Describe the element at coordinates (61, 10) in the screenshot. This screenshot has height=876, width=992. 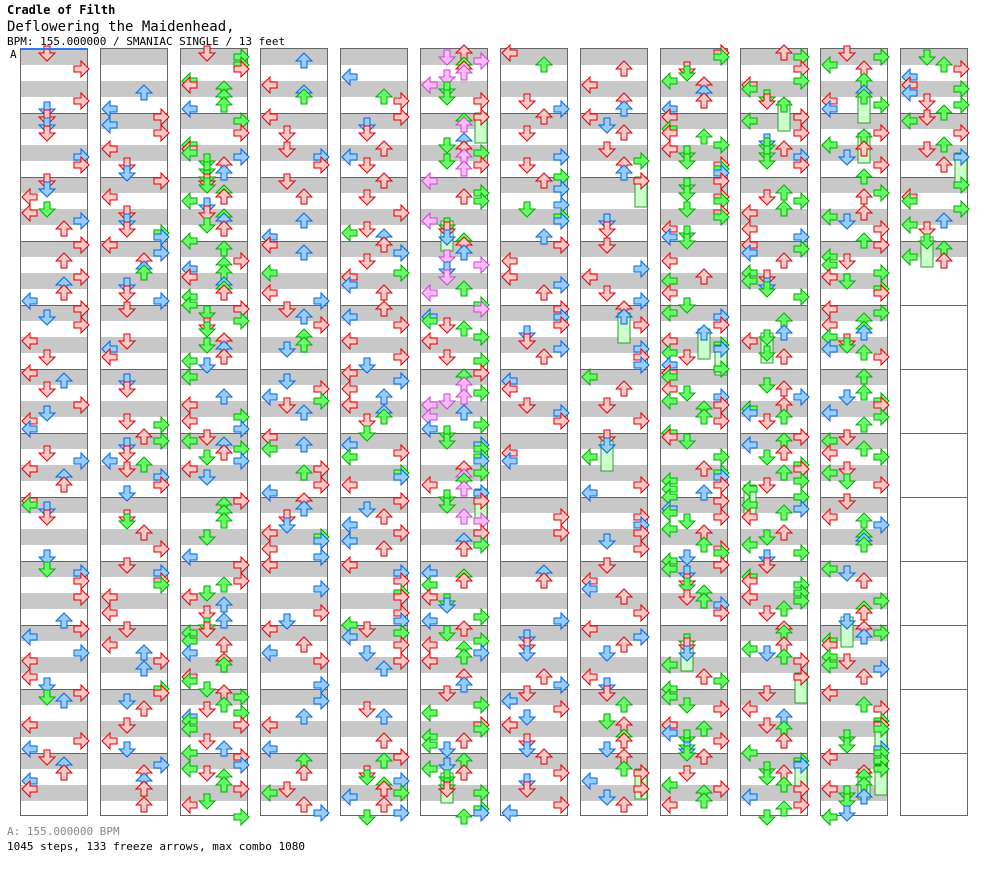
I see `artist-name: Cradle of Filth` at that location.